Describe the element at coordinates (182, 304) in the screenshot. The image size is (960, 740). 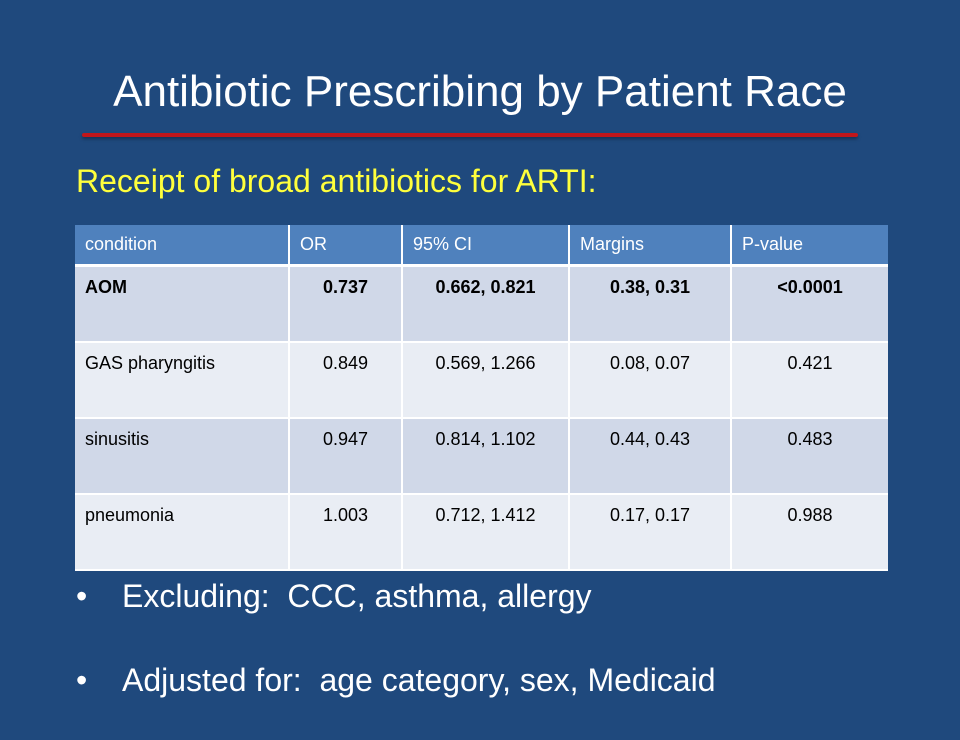
I see `condition-cell: AOM` at that location.